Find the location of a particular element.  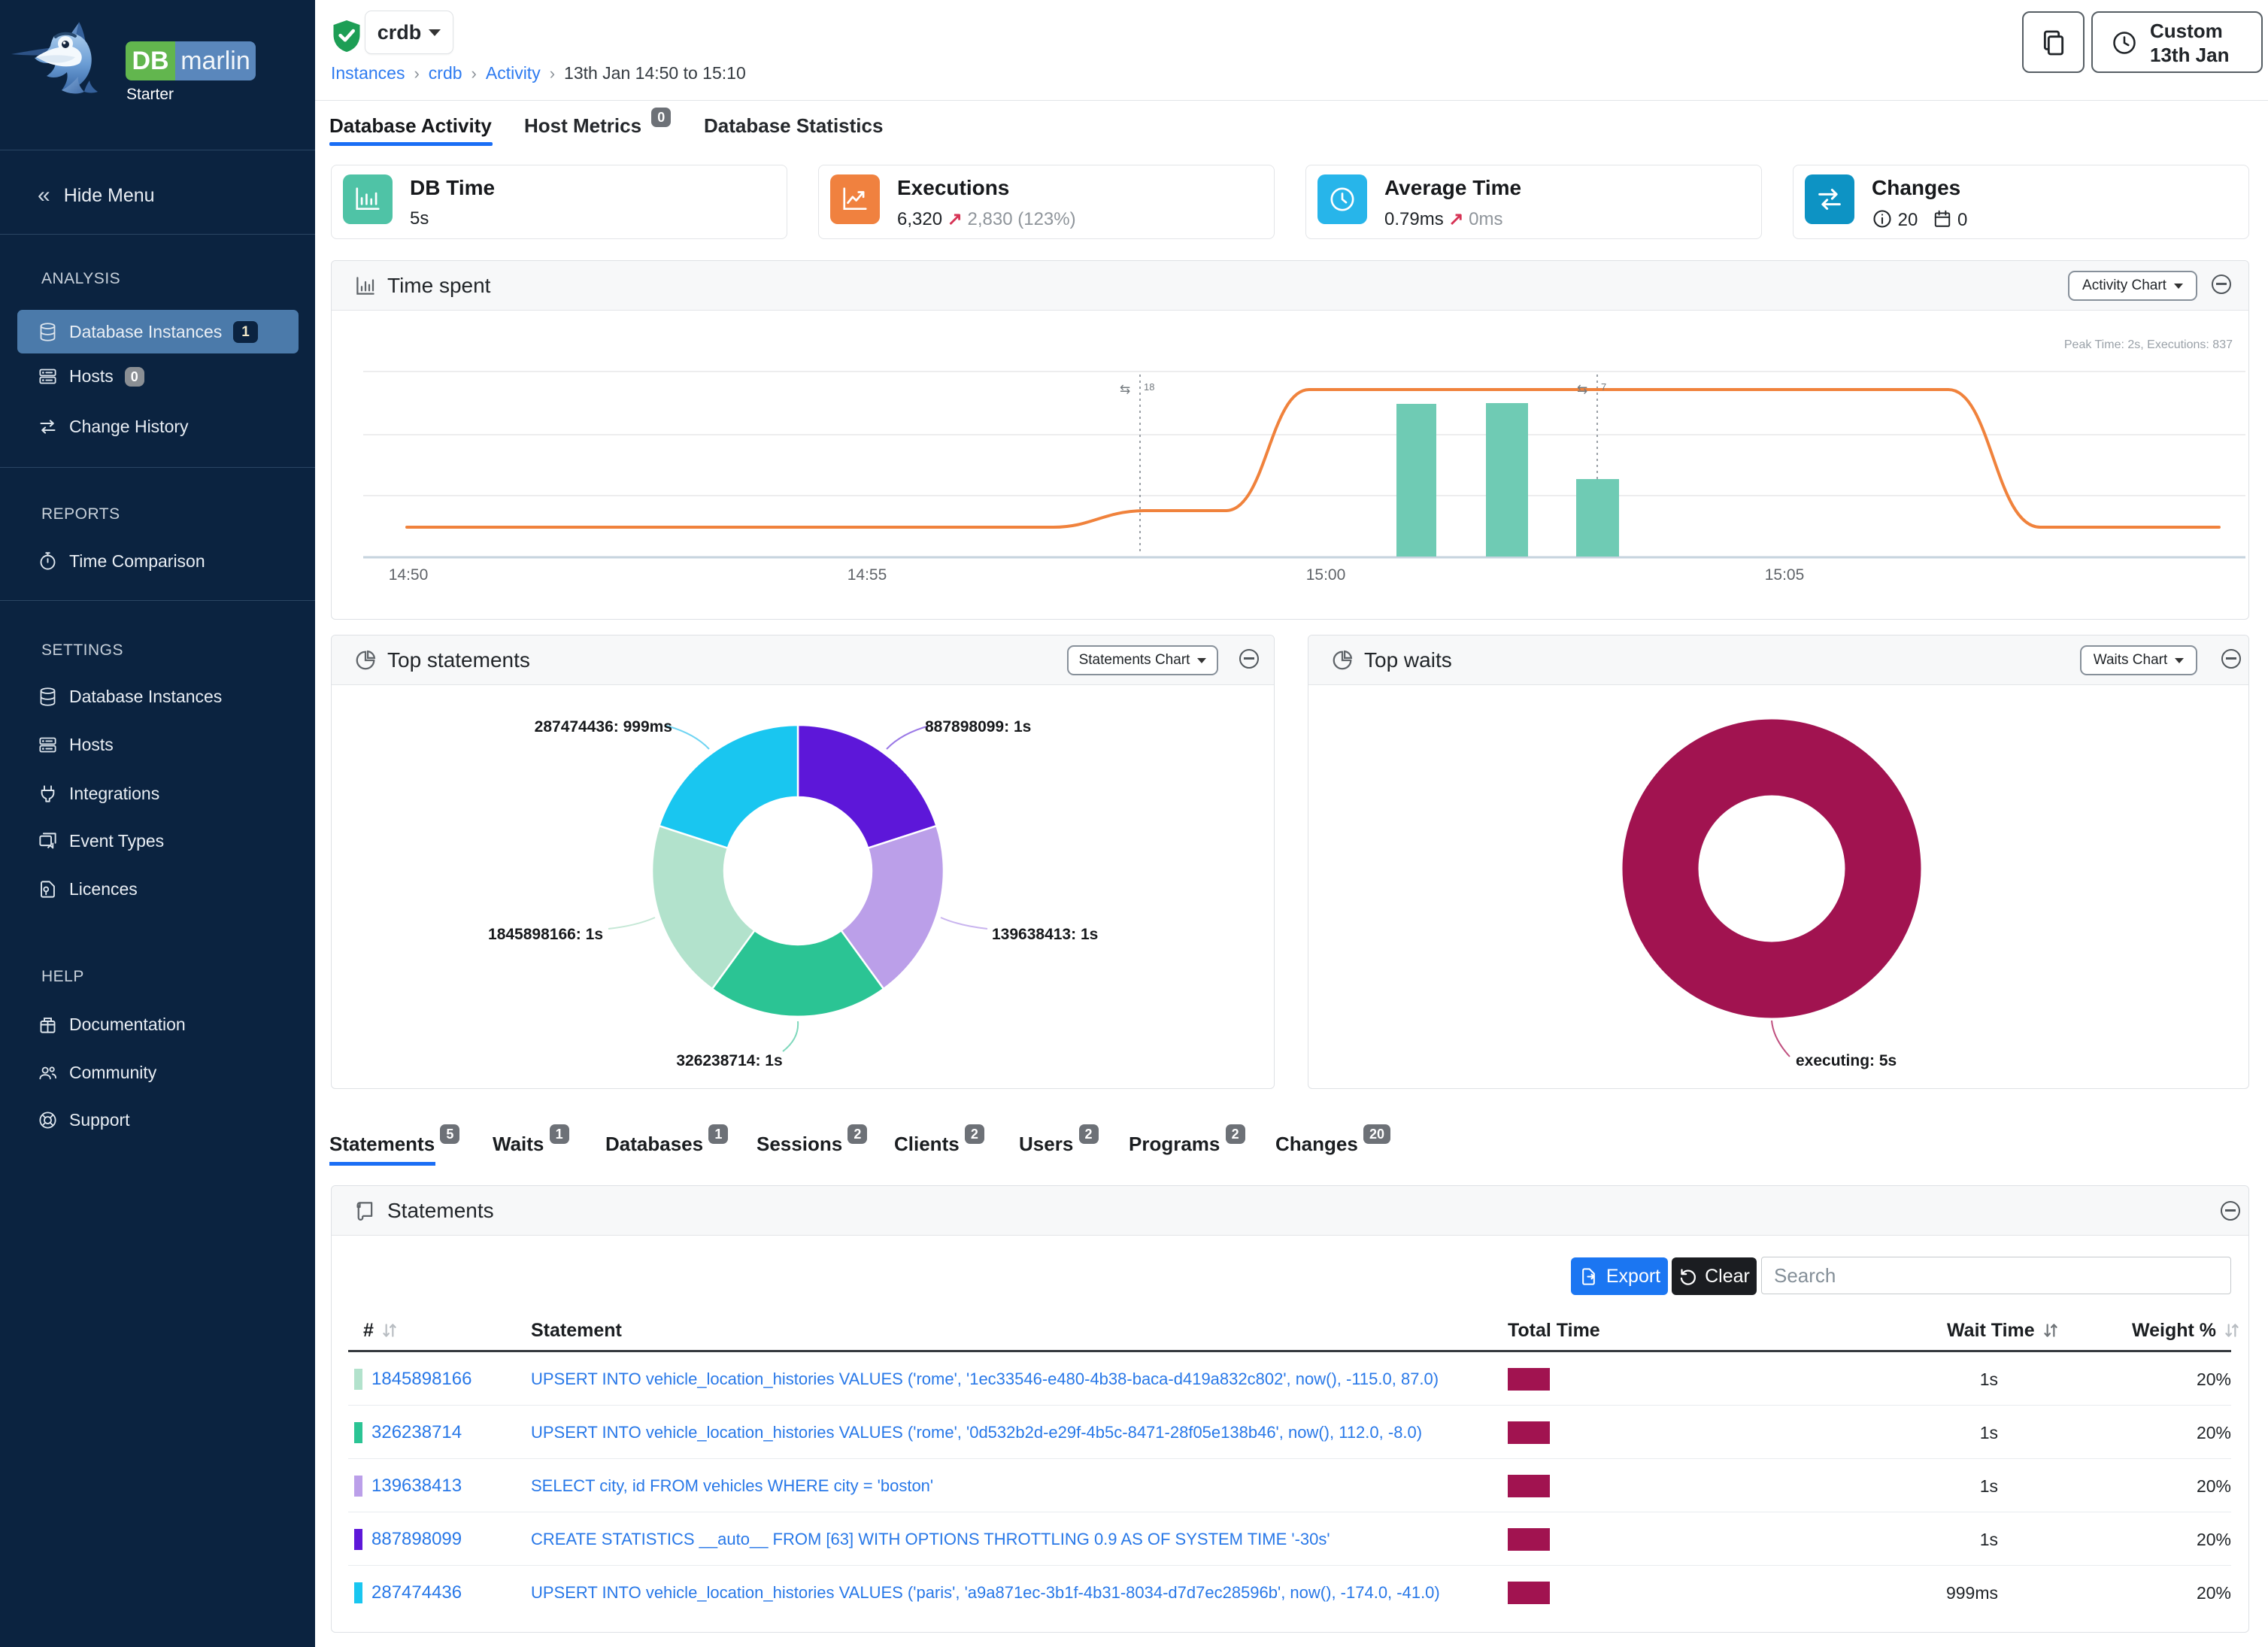

svg-text: 287474436: 999ms is located at coordinates (603, 727).